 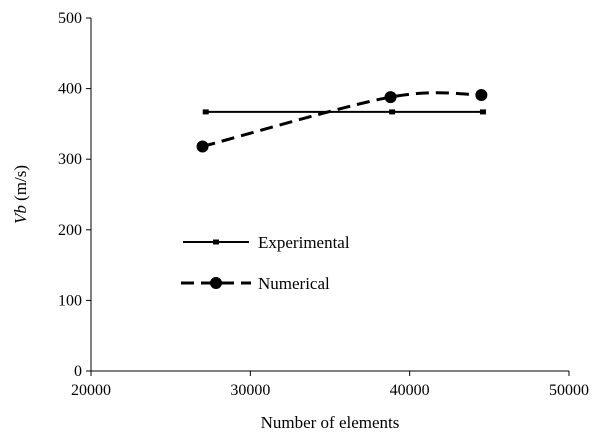 What do you see at coordinates (70, 300) in the screenshot?
I see `y-tick-label: 100` at bounding box center [70, 300].